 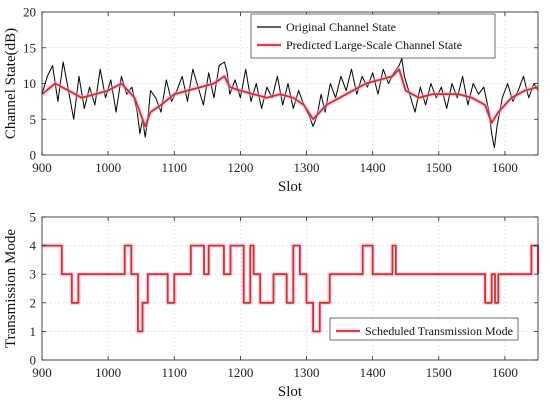 What do you see at coordinates (29, 47) in the screenshot?
I see `y-tick-label: 15` at bounding box center [29, 47].